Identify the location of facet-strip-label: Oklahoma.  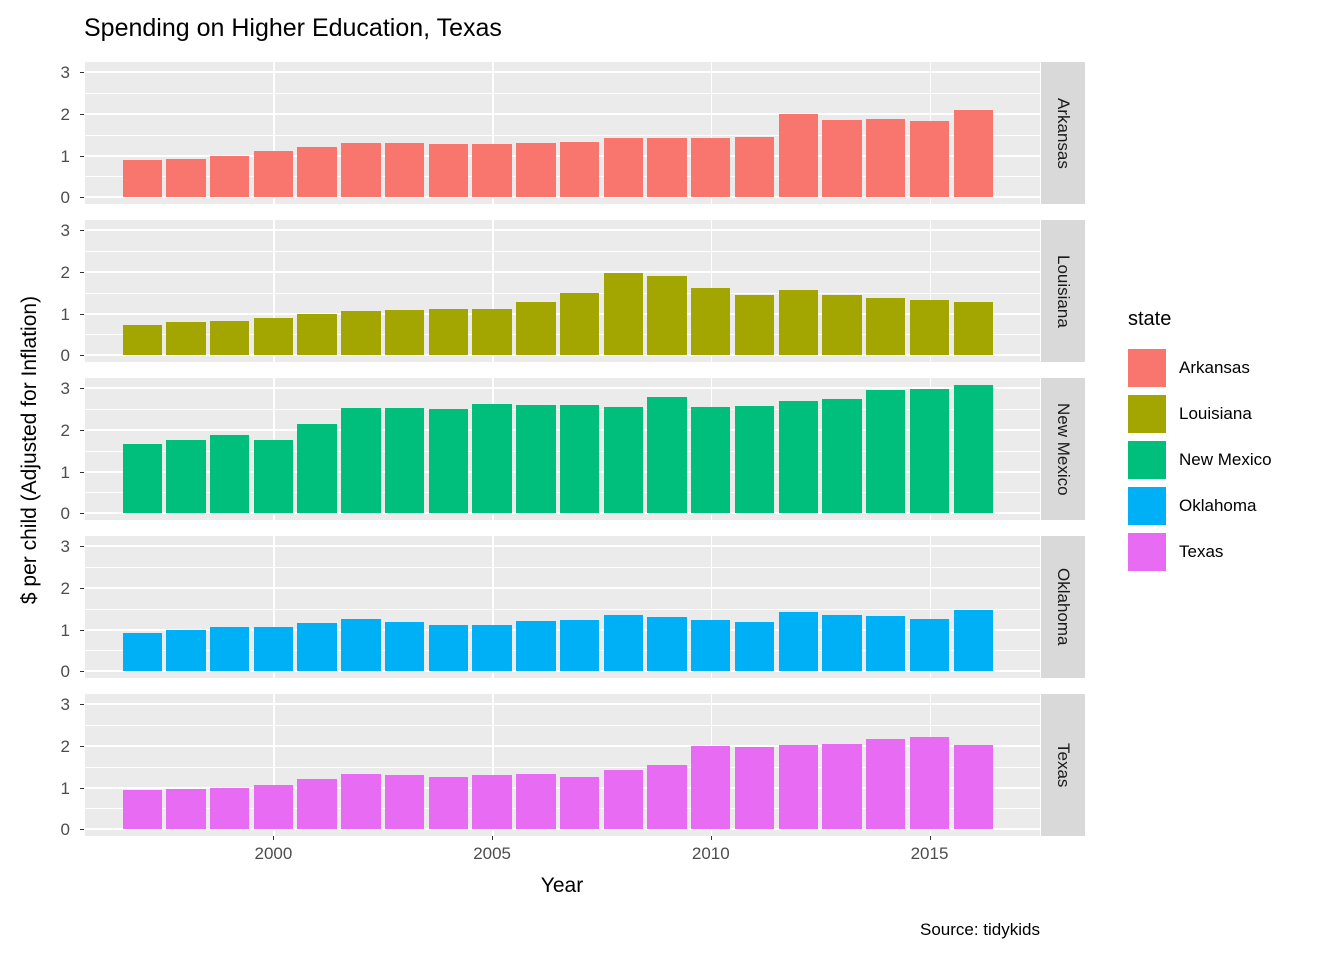
(1063, 607).